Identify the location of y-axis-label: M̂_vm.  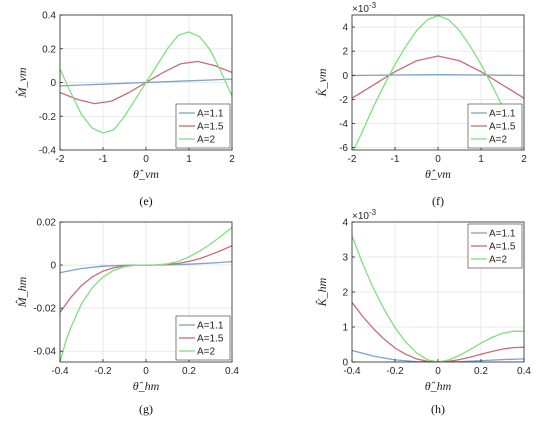
(22, 82).